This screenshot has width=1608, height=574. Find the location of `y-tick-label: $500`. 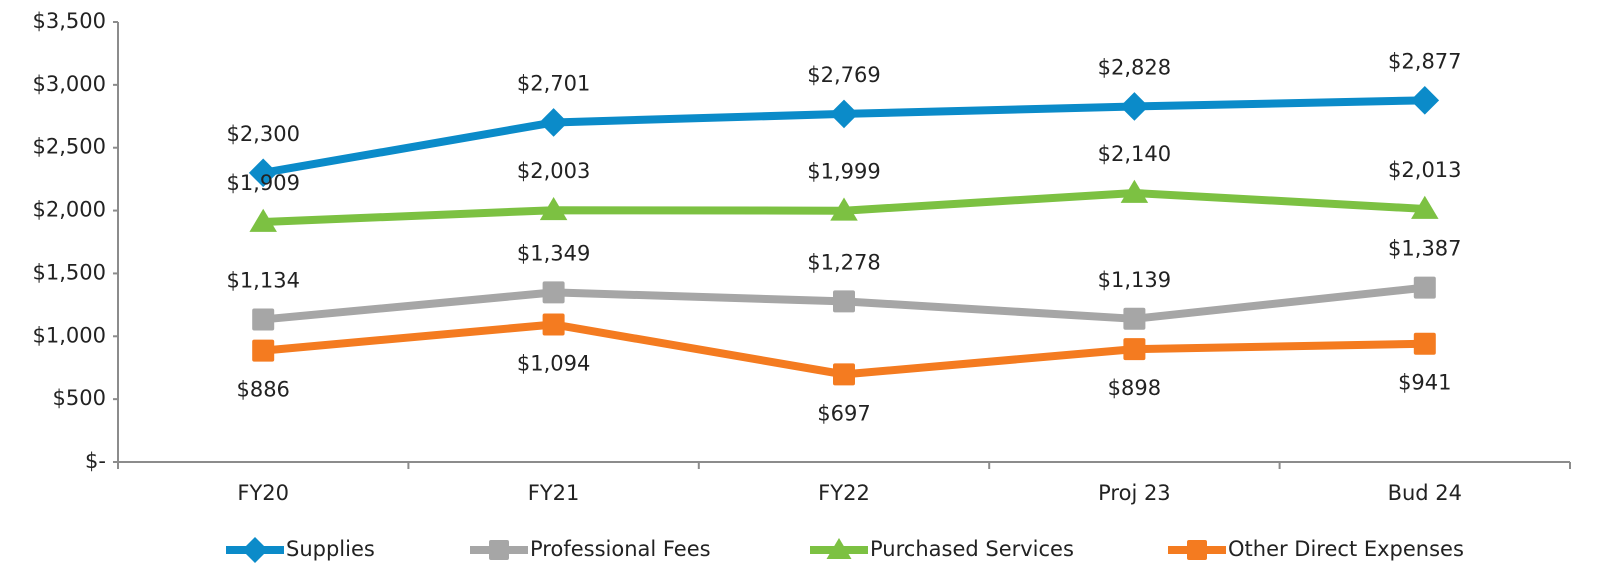

y-tick-label: $500 is located at coordinates (79, 398).